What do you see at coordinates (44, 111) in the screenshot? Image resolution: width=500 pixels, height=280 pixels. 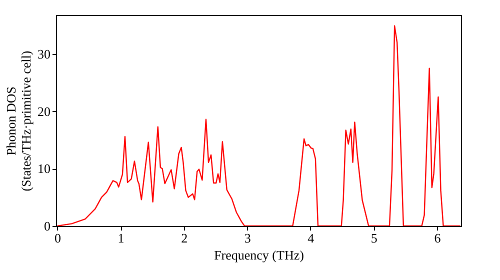 I see `y-tick-label: 20` at bounding box center [44, 111].